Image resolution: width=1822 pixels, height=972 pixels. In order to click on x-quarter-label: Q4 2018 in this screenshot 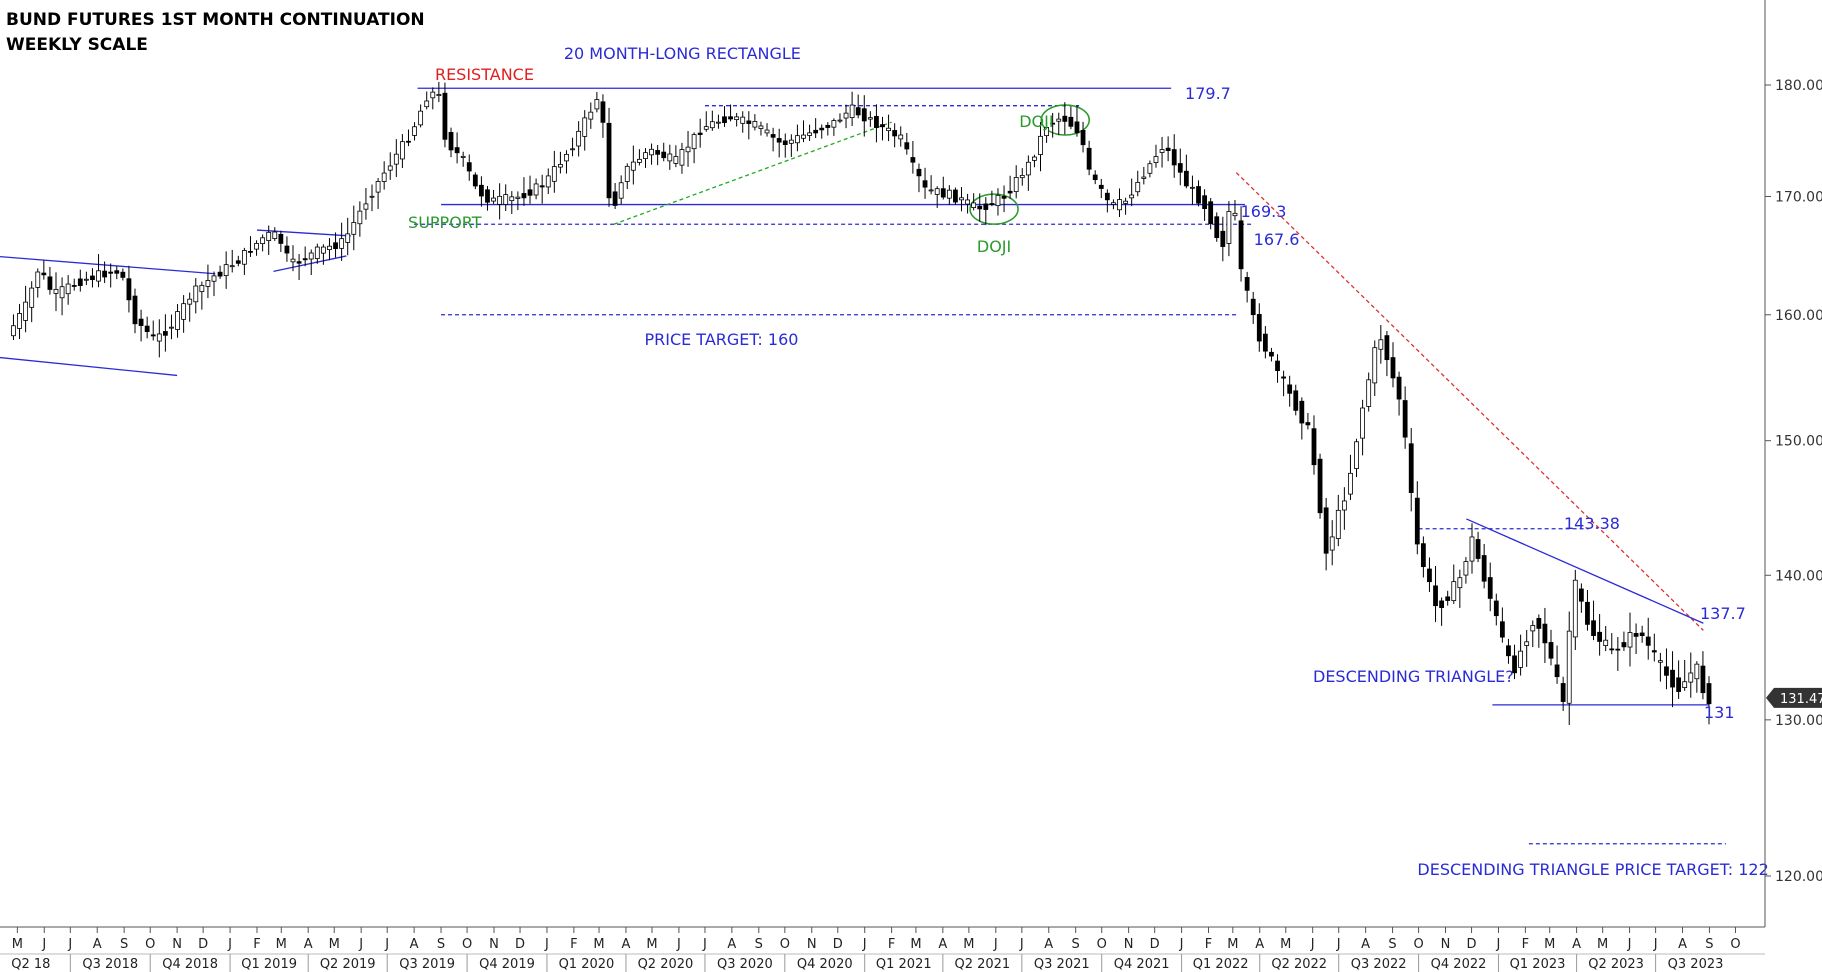, I will do `click(190, 964)`.